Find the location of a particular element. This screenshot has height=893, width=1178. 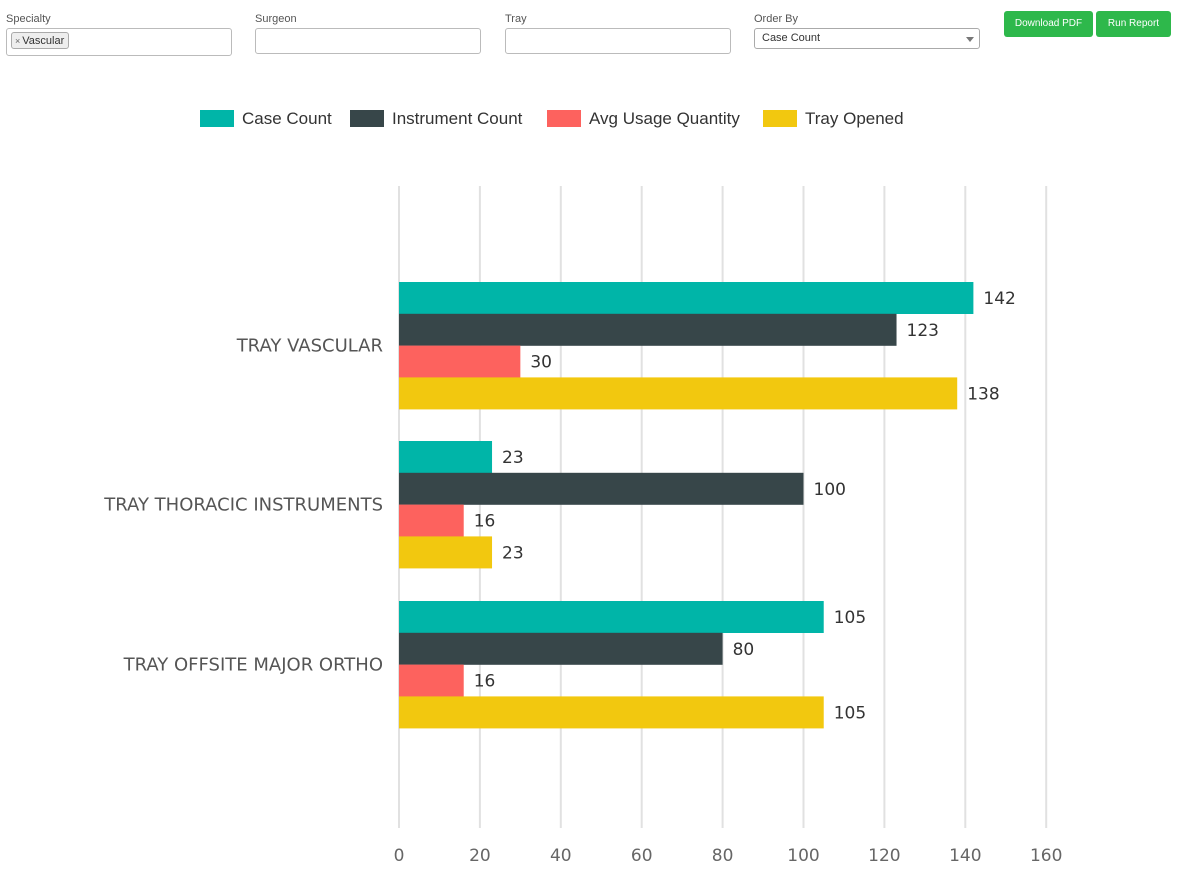

legend-item-avg-usage: Avg Usage Quantity is located at coordinates (643, 119).